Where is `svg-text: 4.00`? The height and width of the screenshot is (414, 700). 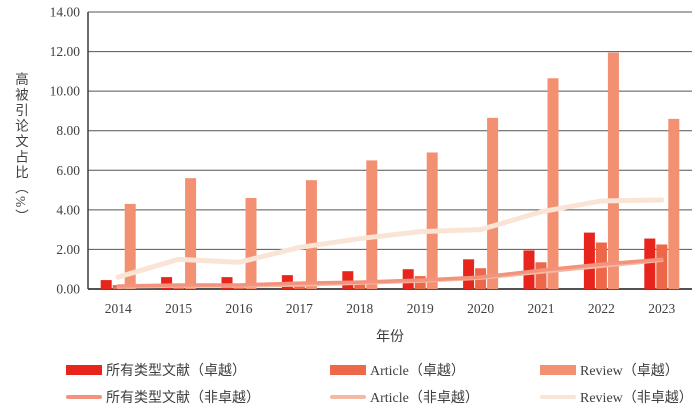 svg-text: 4.00 is located at coordinates (68, 209).